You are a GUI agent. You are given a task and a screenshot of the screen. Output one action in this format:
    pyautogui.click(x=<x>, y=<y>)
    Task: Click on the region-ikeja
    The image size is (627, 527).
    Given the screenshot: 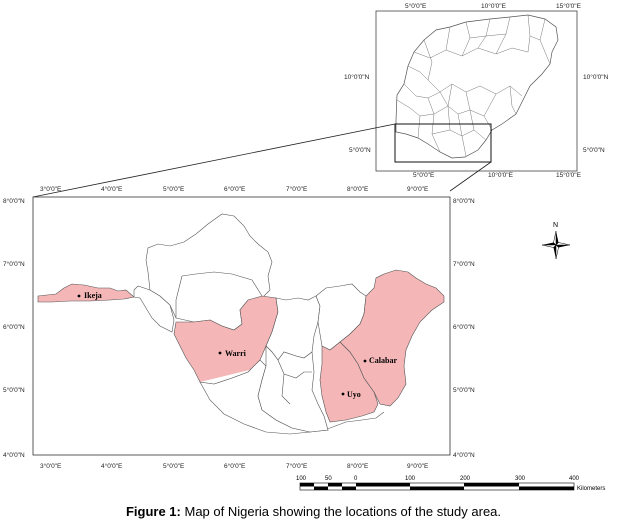 What is the action you would take?
    pyautogui.click(x=86, y=293)
    